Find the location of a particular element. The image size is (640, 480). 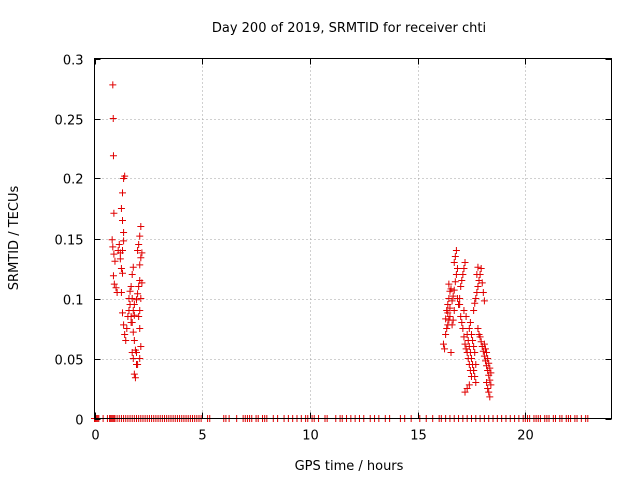

y-axis-label: SRMTID / TECUs is located at coordinates (14, 238).